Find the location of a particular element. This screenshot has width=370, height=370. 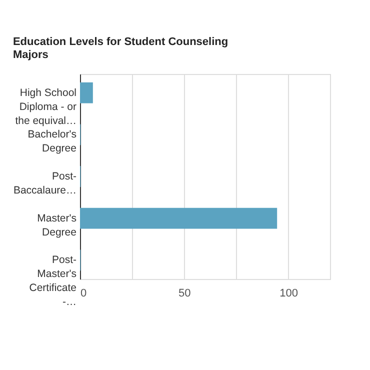

y-tick-label: Bachelor's Degree is located at coordinates (52, 141).